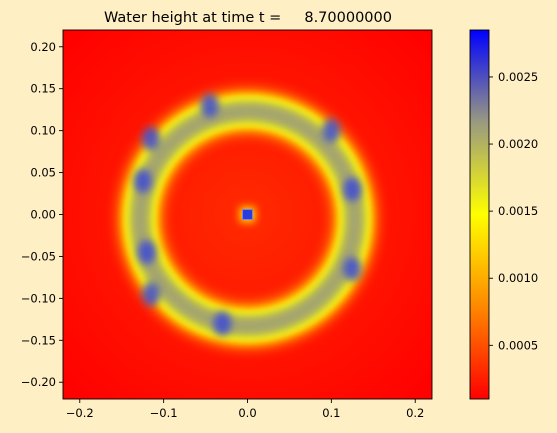 Image resolution: width=557 pixels, height=433 pixels. I want to click on y-tick-label: 0.00, so click(43, 215).